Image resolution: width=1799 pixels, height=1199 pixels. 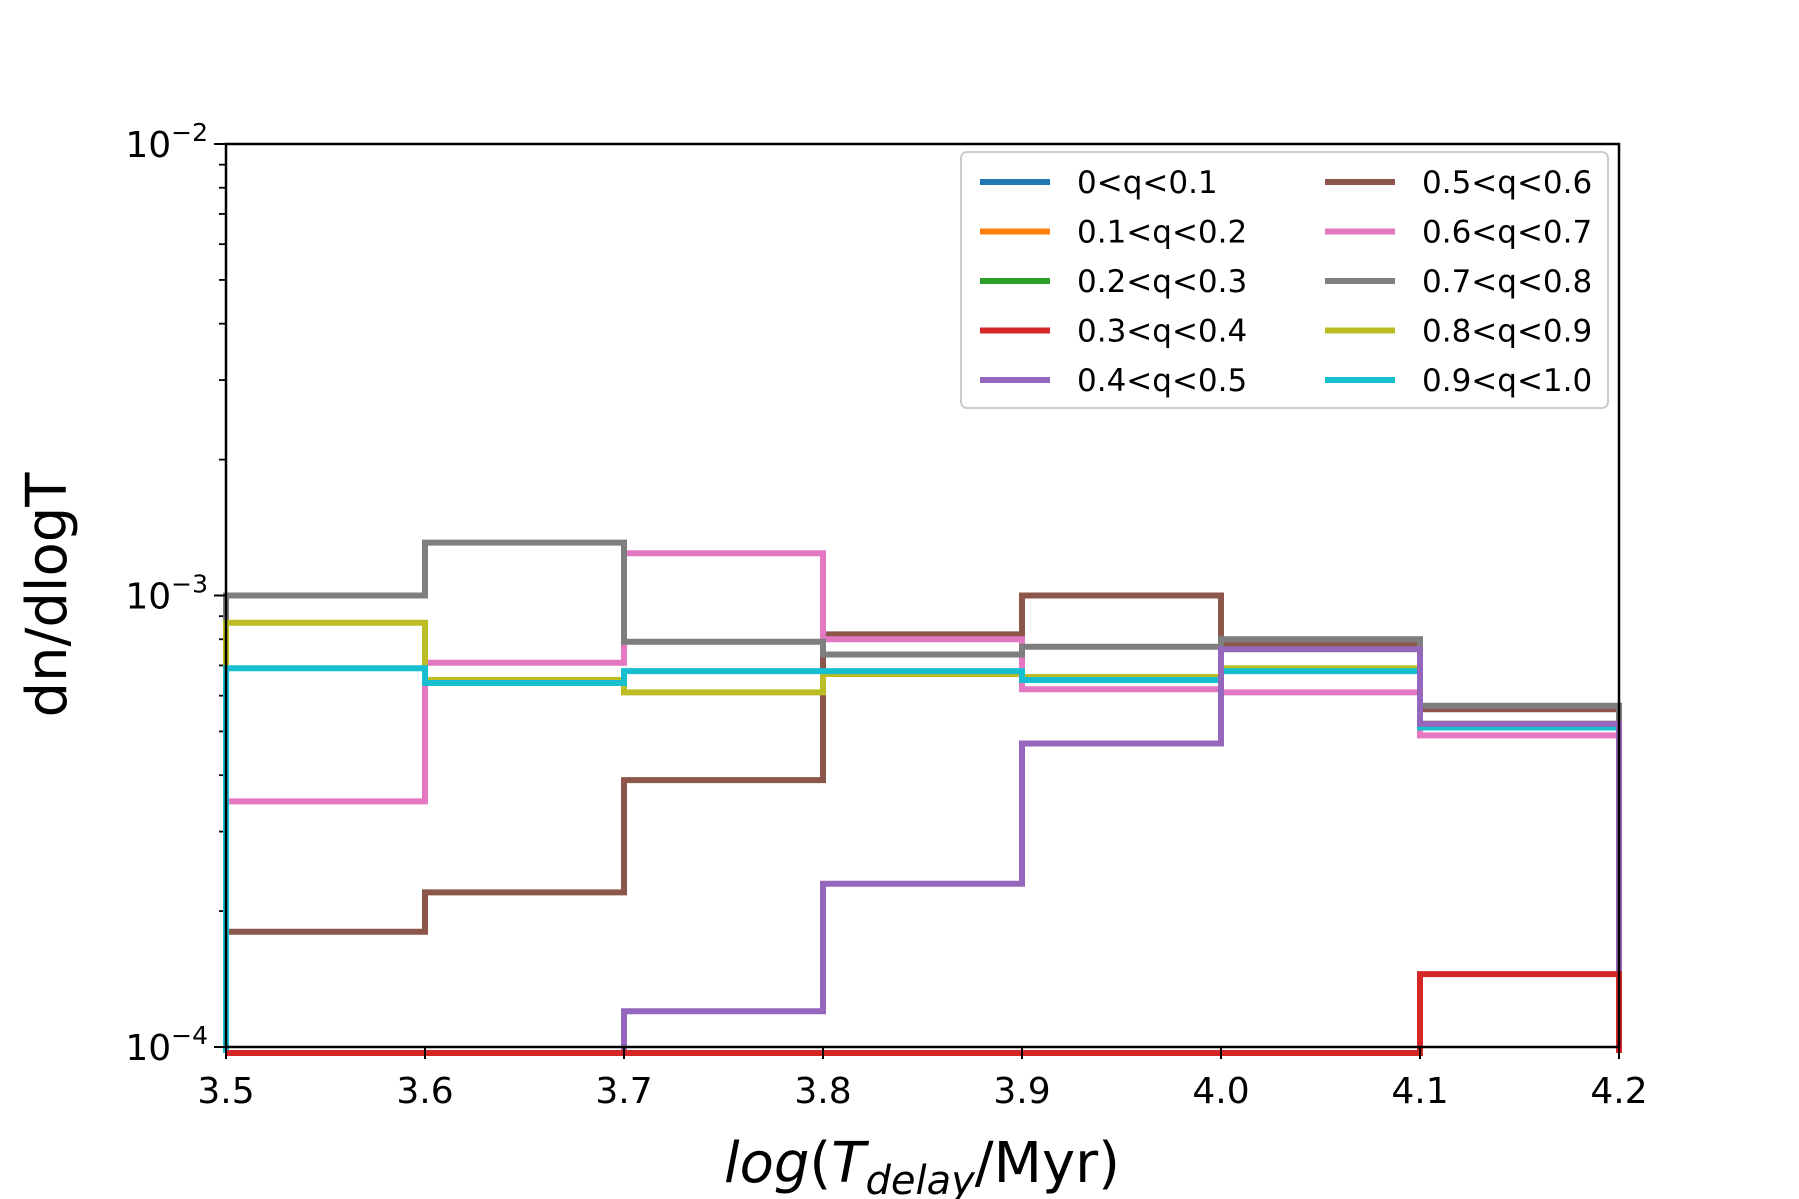 I want to click on legend-label: 0.2<q<0.3, so click(x=1162, y=282).